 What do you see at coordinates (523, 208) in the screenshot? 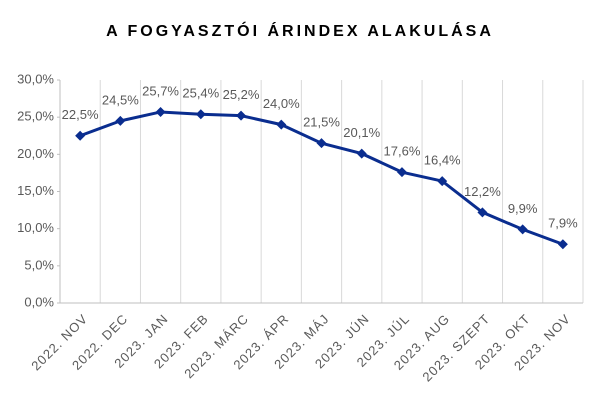
I see `data-label: 9,9%` at bounding box center [523, 208].